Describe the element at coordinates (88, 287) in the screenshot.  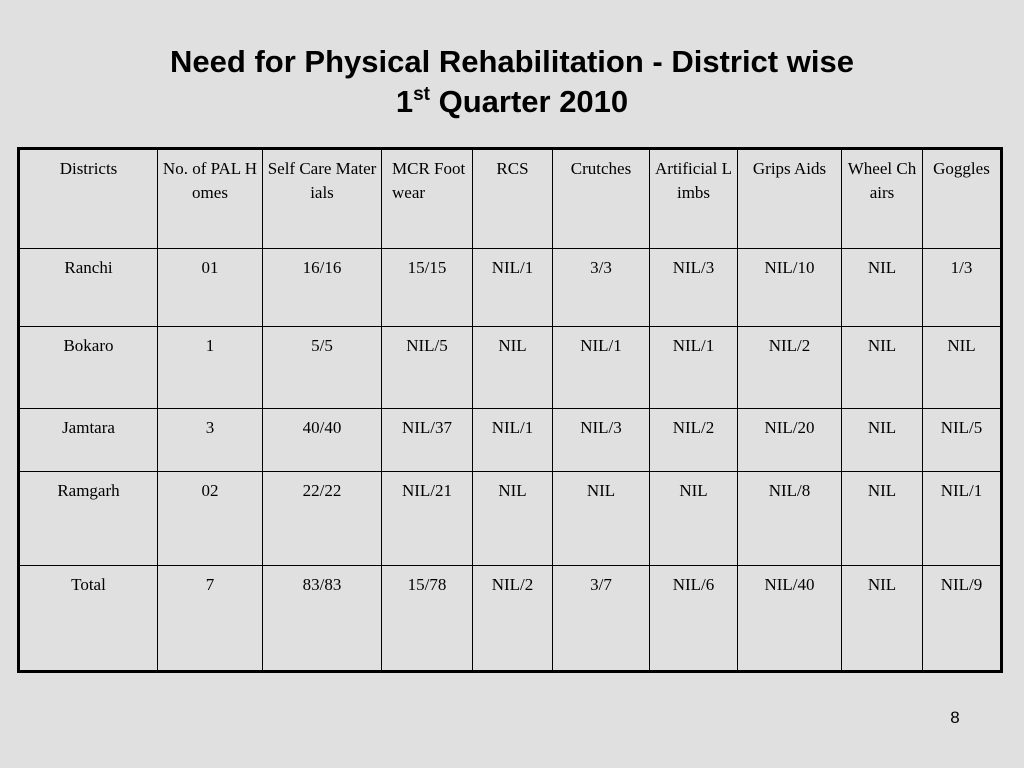
I see `cell-district: Ranchi` at that location.